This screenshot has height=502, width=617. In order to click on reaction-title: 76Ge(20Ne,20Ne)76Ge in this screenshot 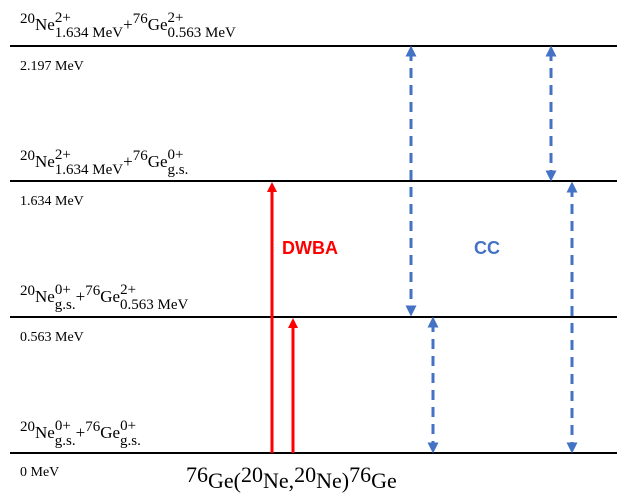, I will do `click(291, 477)`.